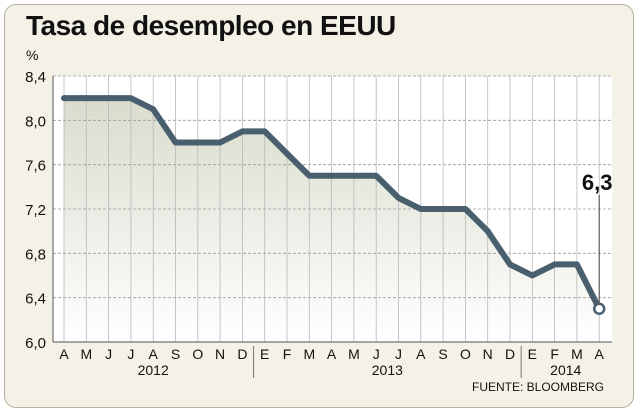 Image resolution: width=640 pixels, height=414 pixels. Describe the element at coordinates (35, 299) in the screenshot. I see `y-tick-label: 6,4` at that location.